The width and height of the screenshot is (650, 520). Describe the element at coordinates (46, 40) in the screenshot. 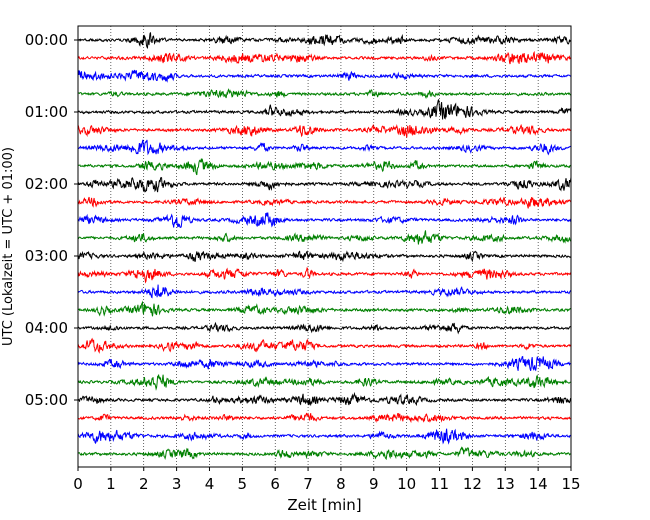

I see `y-tick-label: 00:00` at that location.